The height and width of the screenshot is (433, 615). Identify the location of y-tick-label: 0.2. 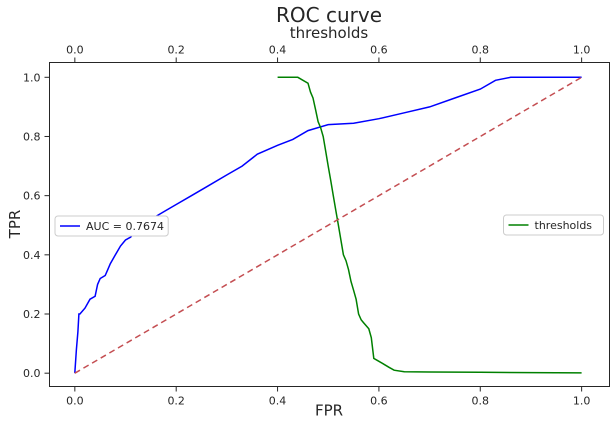
(32, 314).